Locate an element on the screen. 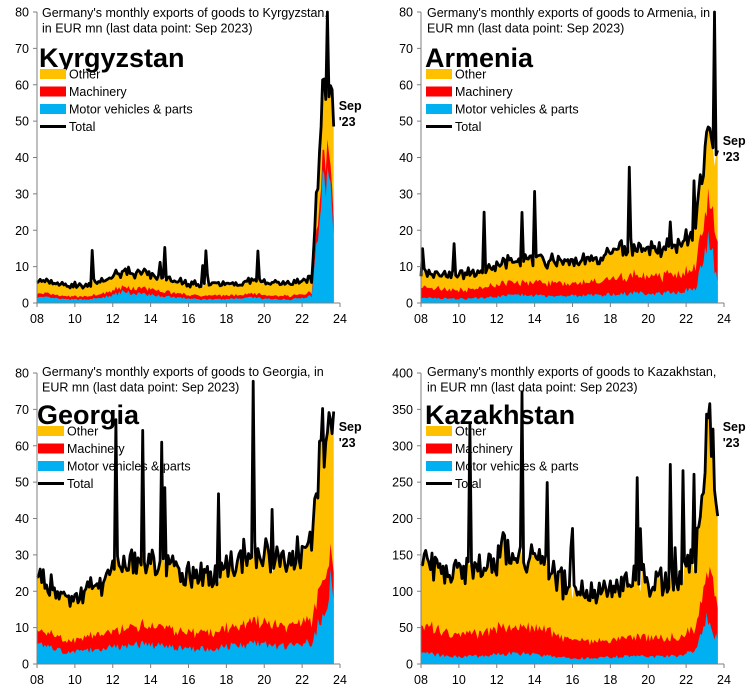 This screenshot has width=755, height=695. chart-title-line2: in EUR mn (last data point: Sep 2023) is located at coordinates (532, 388).